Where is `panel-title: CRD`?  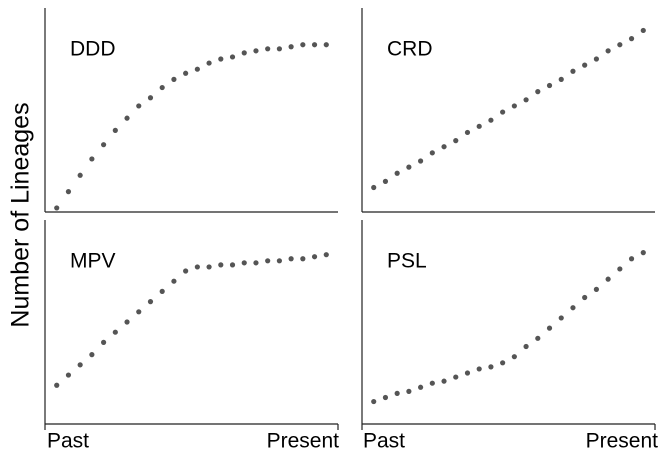
panel-title: CRD is located at coordinates (410, 49).